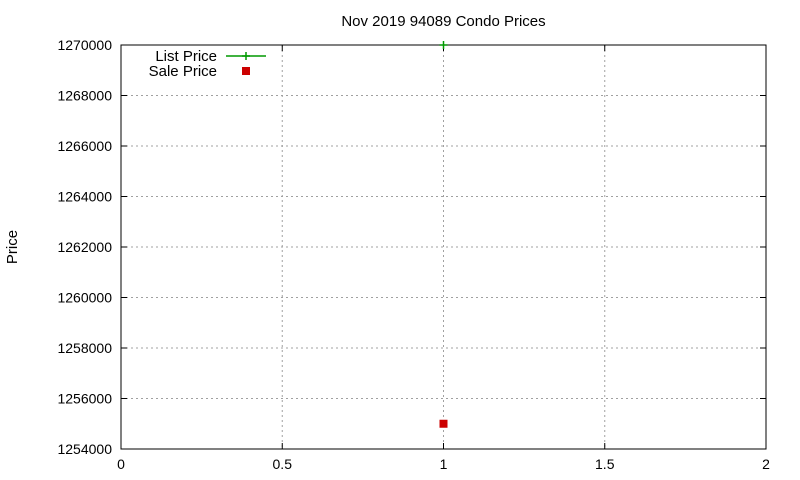  What do you see at coordinates (84, 96) in the screenshot?
I see `y-tick-label: 1268000` at bounding box center [84, 96].